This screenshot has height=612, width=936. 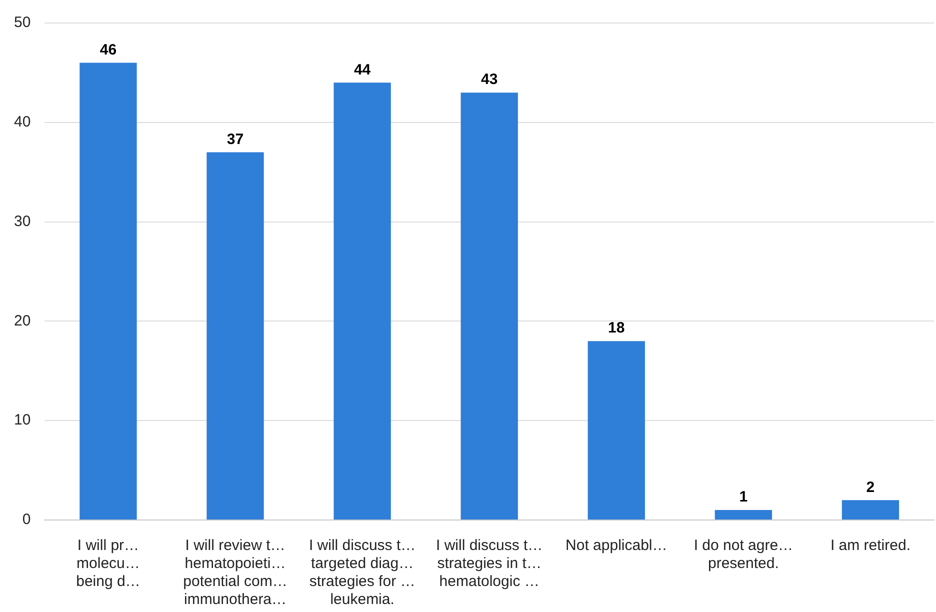 I want to click on y-tick-label: 40, so click(x=22, y=122).